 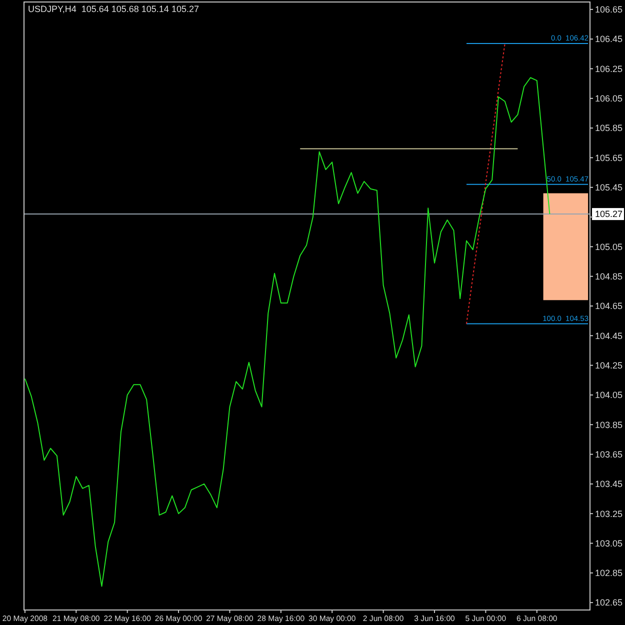 What do you see at coordinates (609, 187) in the screenshot?
I see `y-tick-label: 105.45` at bounding box center [609, 187].